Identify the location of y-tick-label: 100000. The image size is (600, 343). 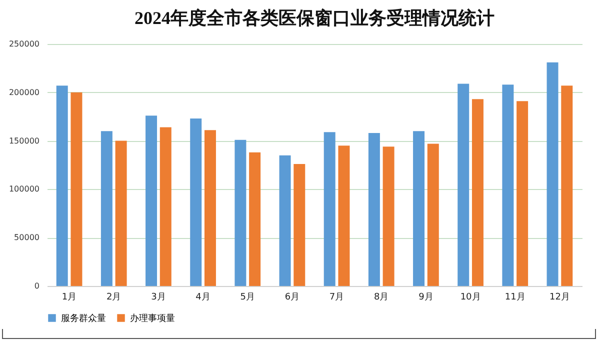
(24, 189).